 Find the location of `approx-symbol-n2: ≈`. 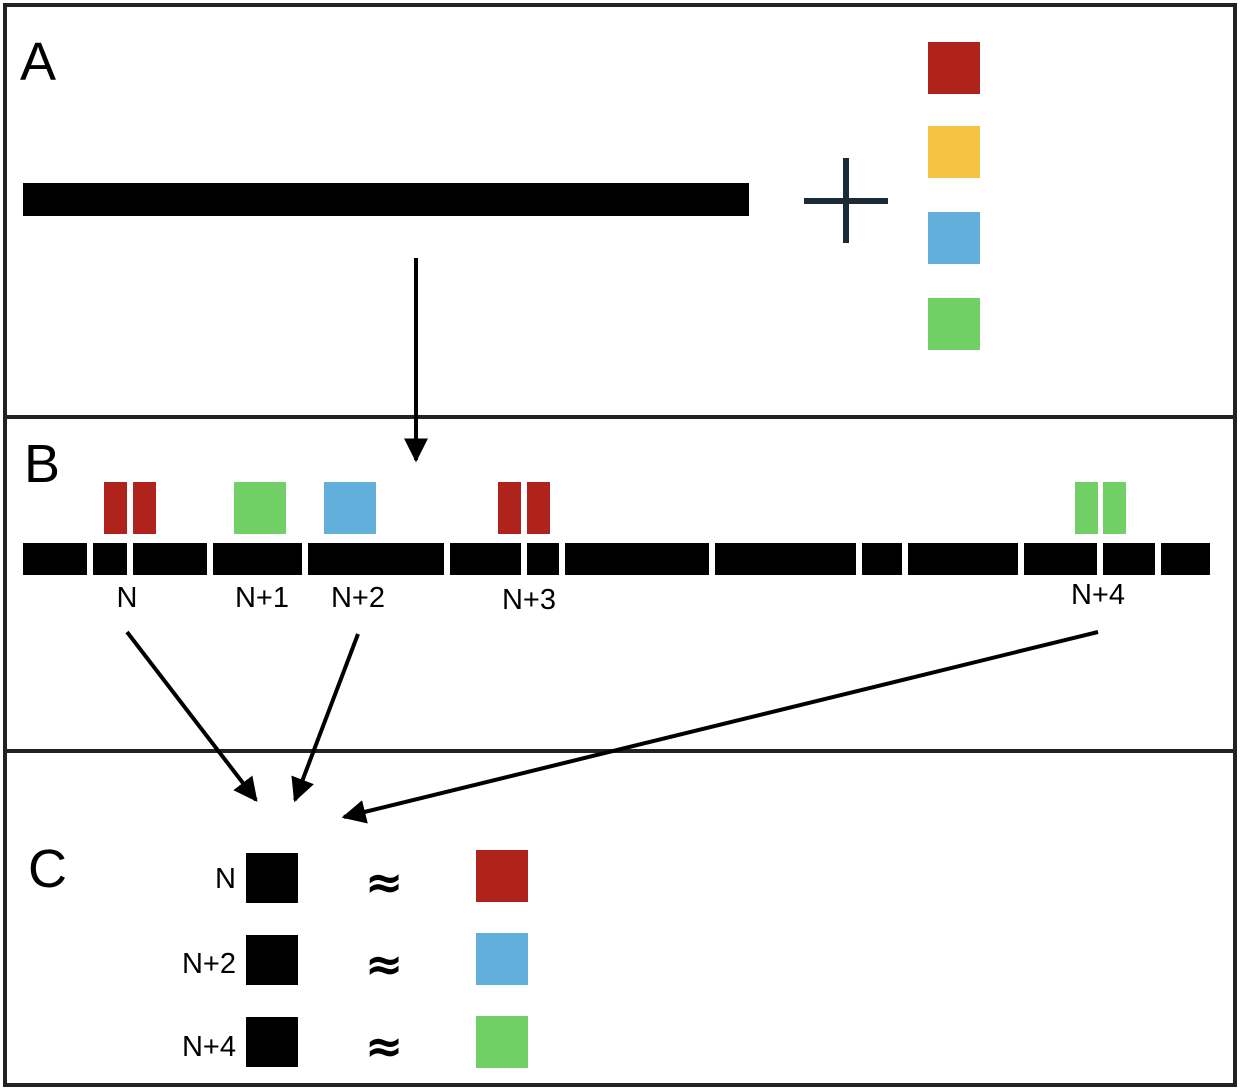

approx-symbol-n2: ≈ is located at coordinates (384, 964).